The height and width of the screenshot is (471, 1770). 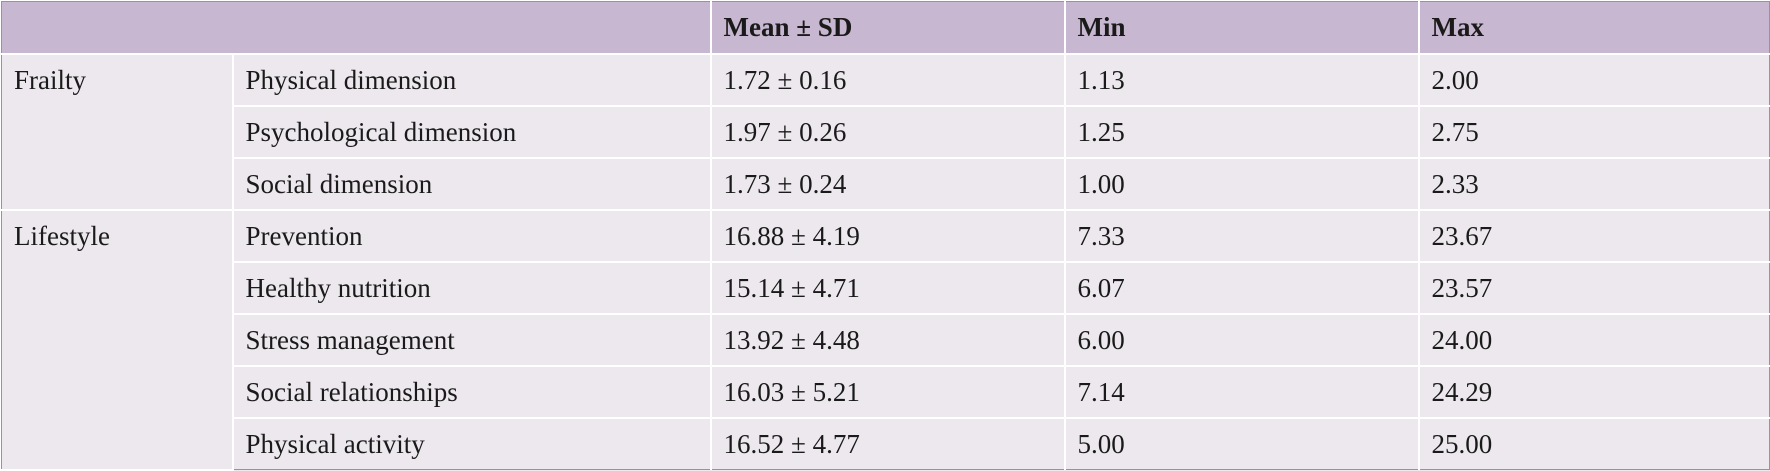 I want to click on row-mean-sd: 13.92 ± 4.48, so click(x=887, y=340).